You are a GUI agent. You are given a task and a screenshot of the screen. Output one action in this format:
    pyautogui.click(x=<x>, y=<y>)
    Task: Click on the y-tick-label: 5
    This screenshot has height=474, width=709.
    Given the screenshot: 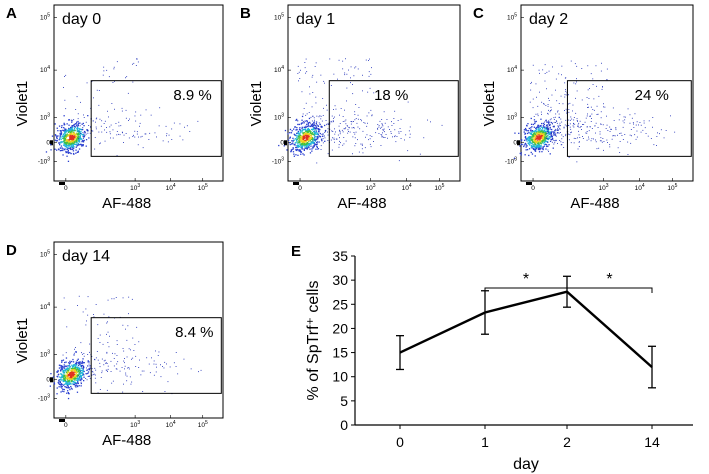 What is the action you would take?
    pyautogui.click(x=344, y=401)
    